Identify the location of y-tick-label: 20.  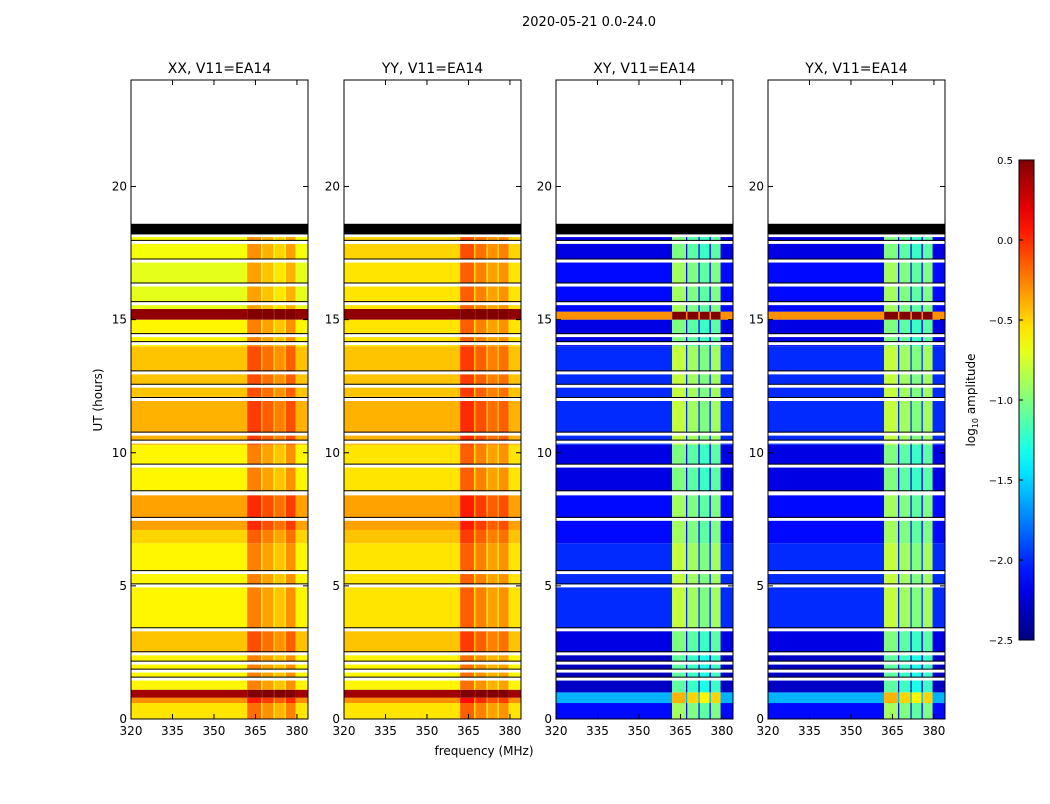
(756, 187).